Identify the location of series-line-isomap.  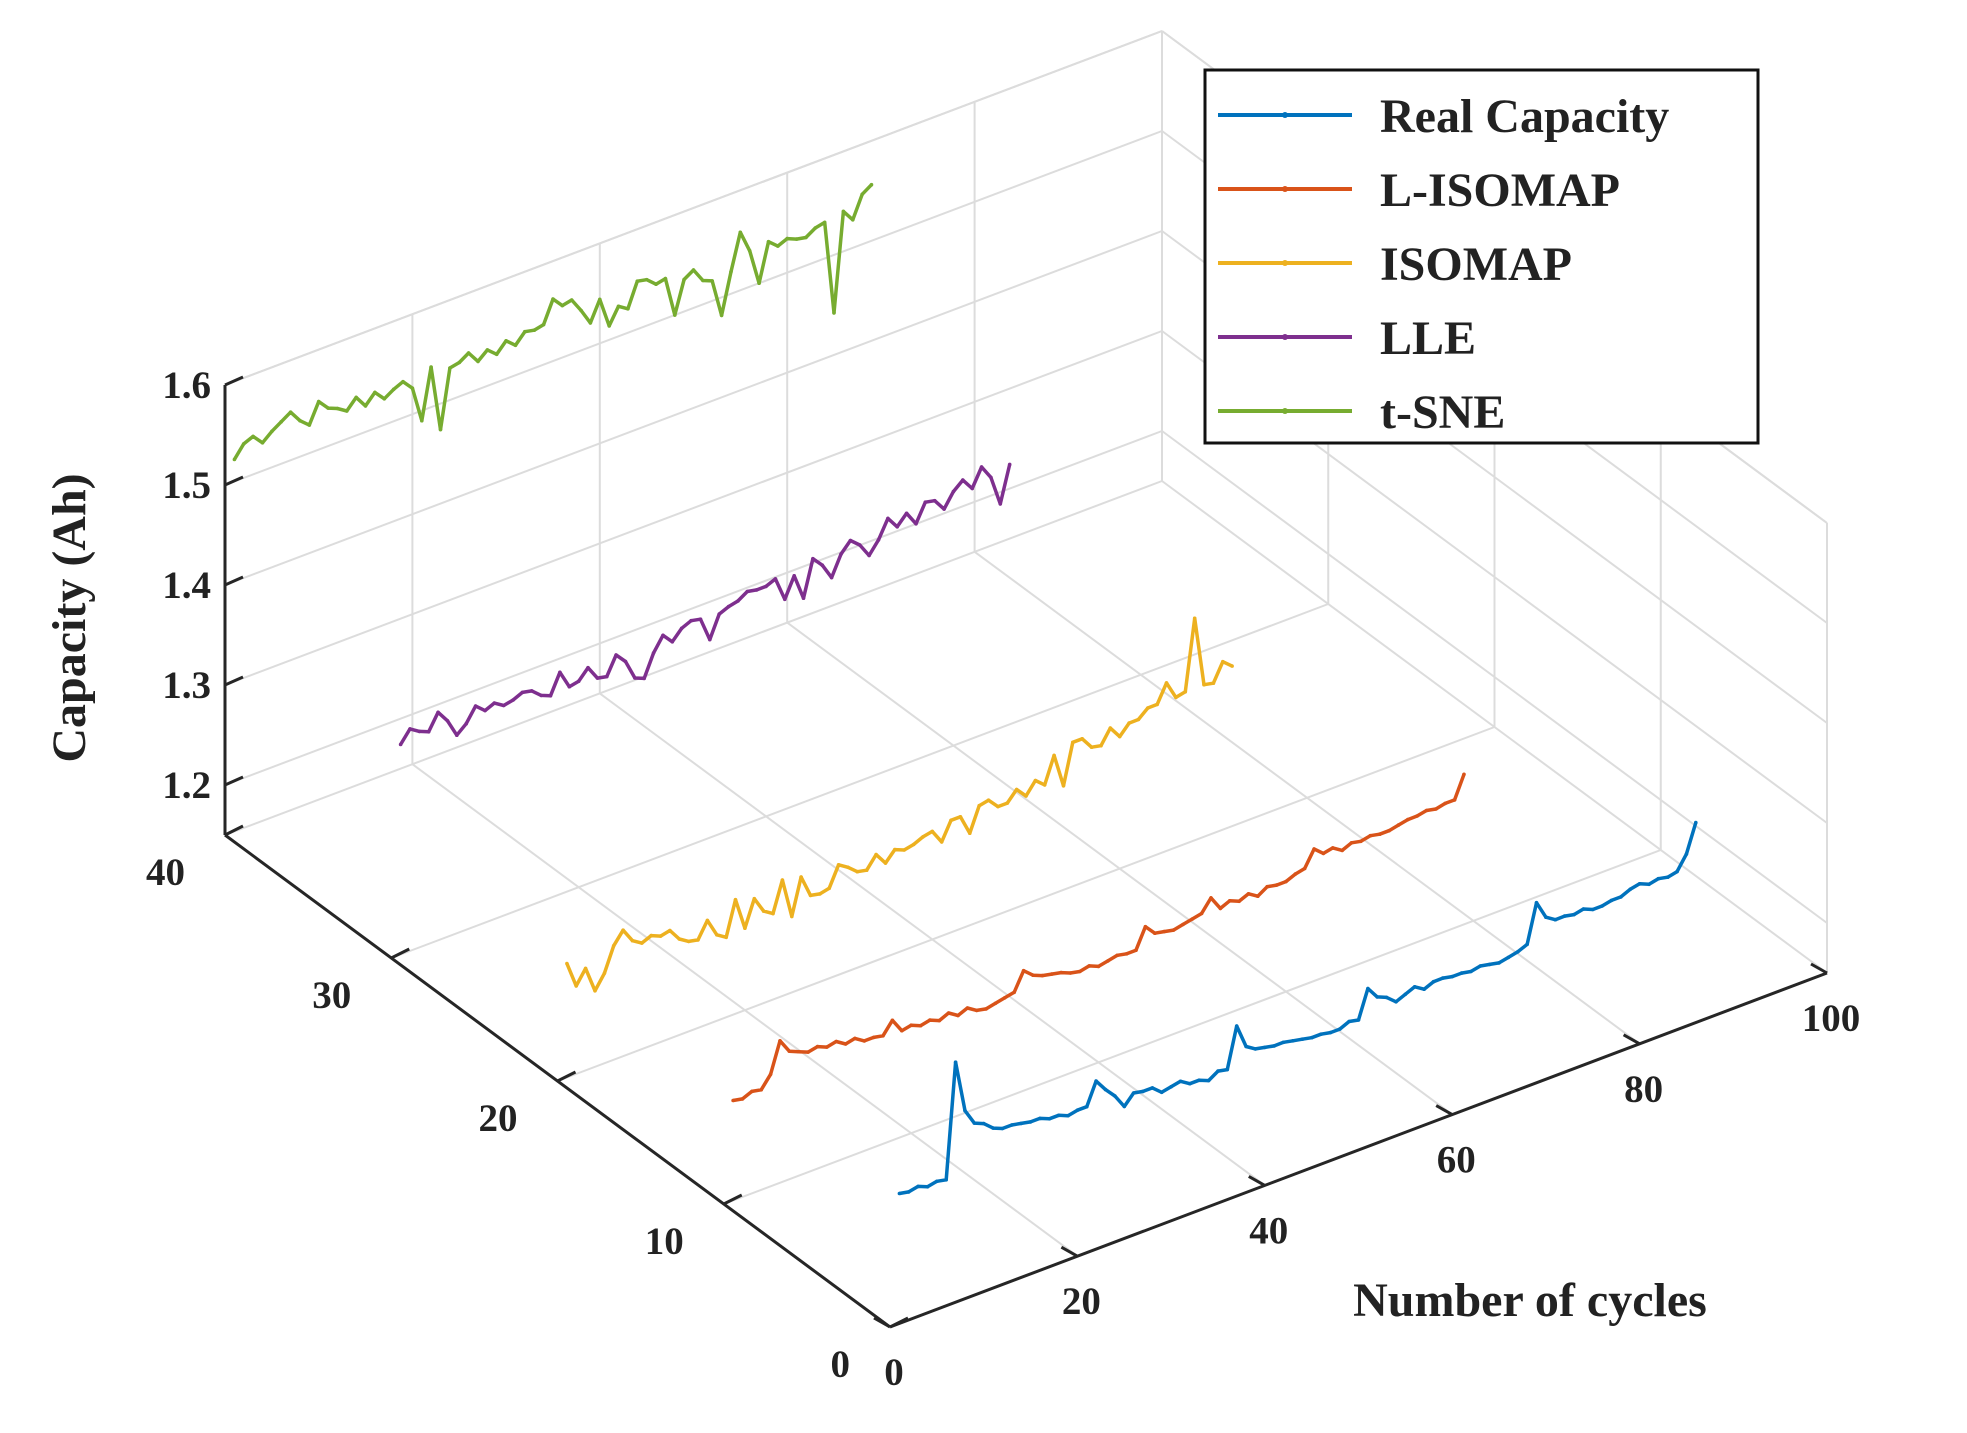
(899, 804).